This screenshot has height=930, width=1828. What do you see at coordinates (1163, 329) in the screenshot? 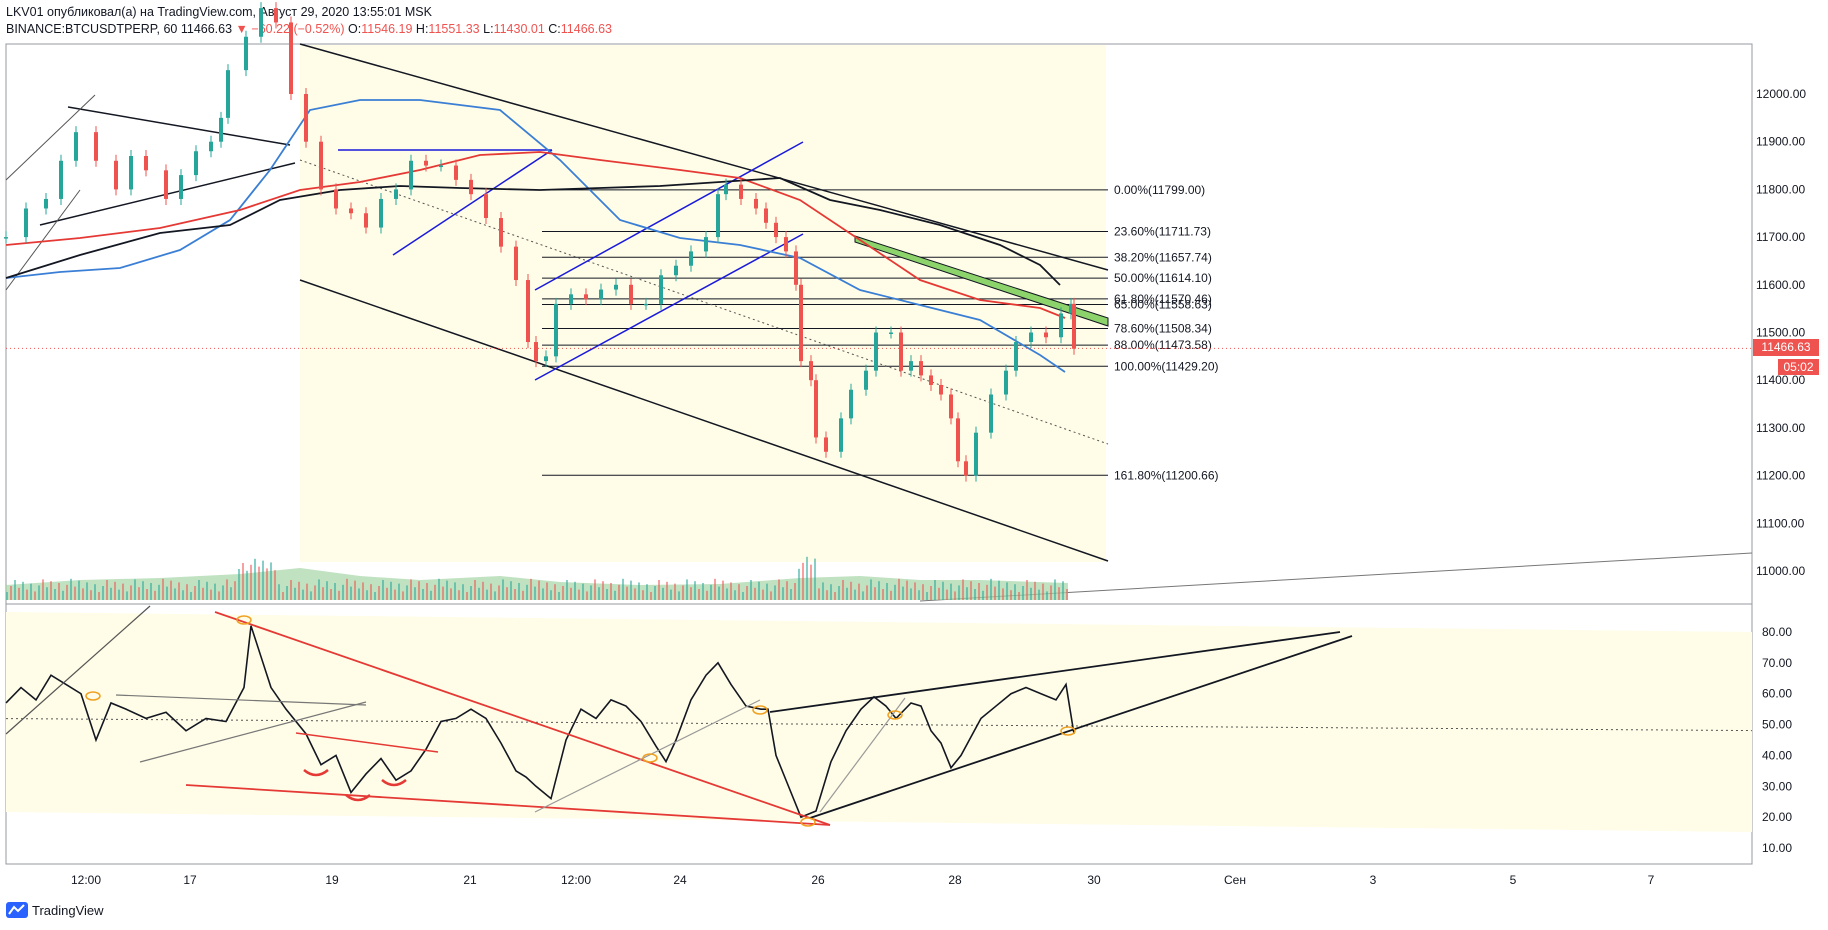
I see `fib-level-label: 78.60%(11508.34)` at bounding box center [1163, 329].